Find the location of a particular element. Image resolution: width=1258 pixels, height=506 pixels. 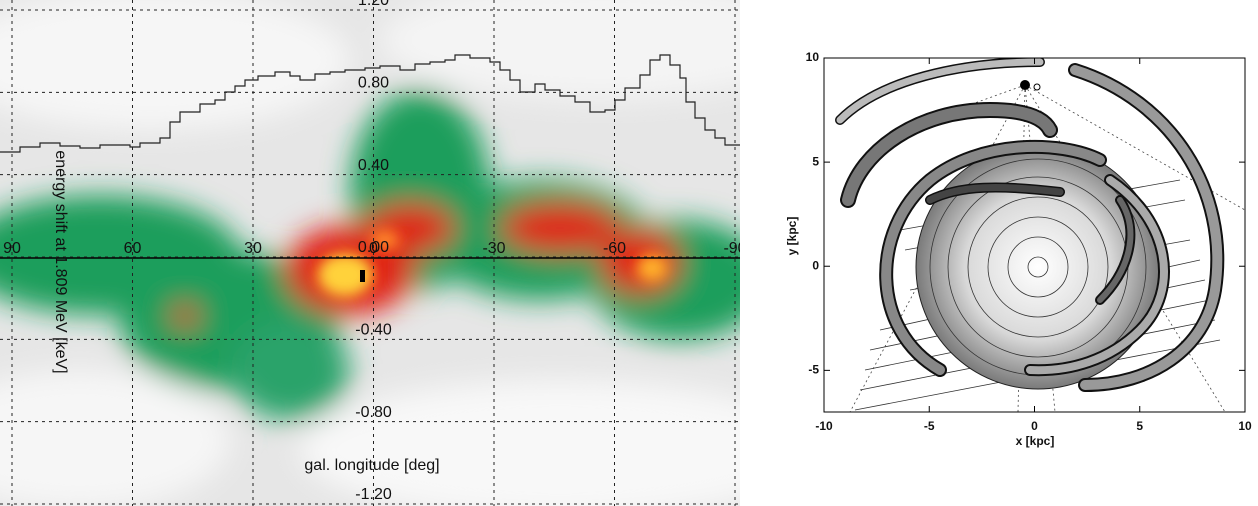

y-tick-label: 0 is located at coordinates (815, 265).